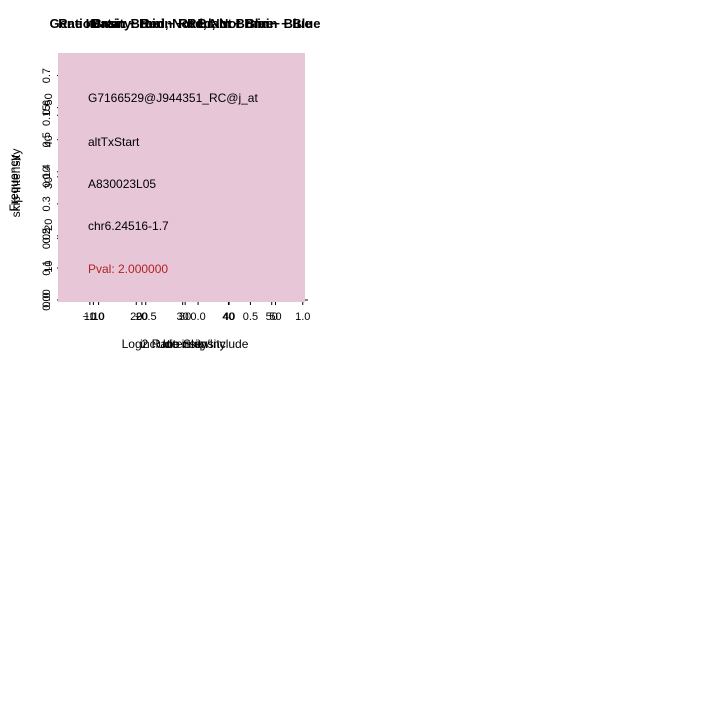 The image size is (720, 720). I want to click on svg-text: −0.5, so click(146, 317).